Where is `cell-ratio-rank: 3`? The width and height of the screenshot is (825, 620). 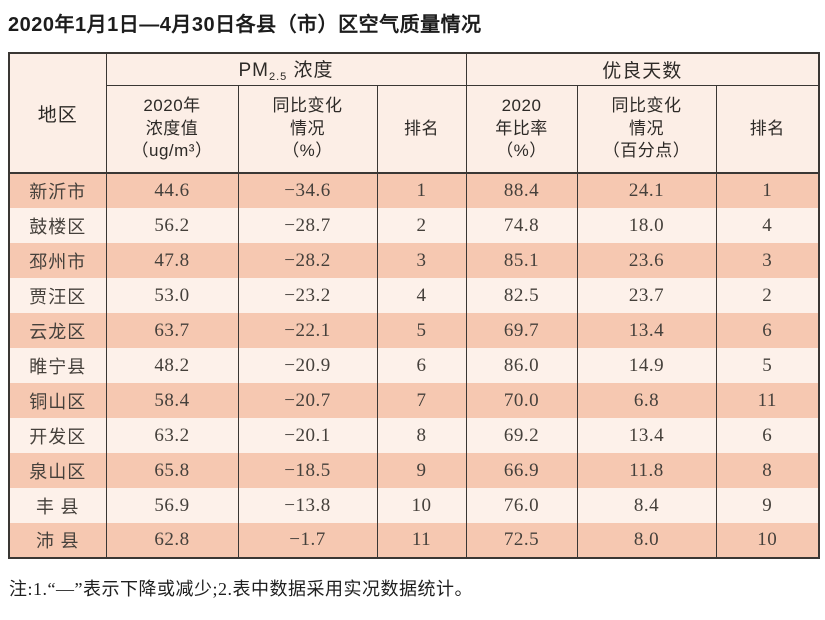
cell-ratio-rank: 3 is located at coordinates (767, 260).